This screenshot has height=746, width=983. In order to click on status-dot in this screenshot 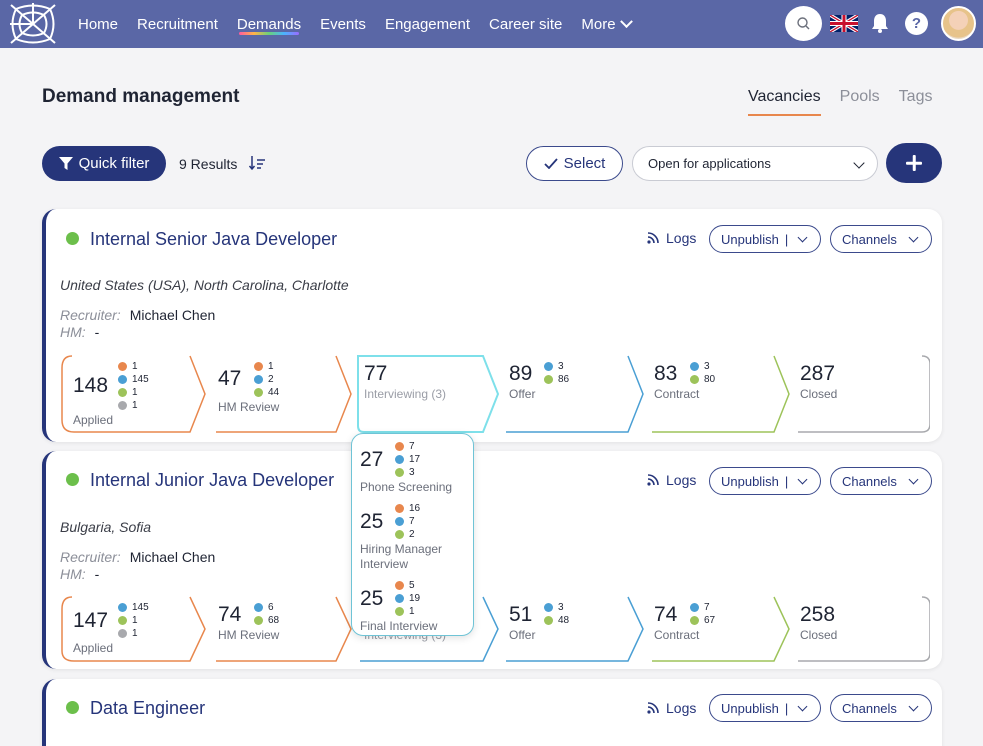, I will do `click(72, 479)`.